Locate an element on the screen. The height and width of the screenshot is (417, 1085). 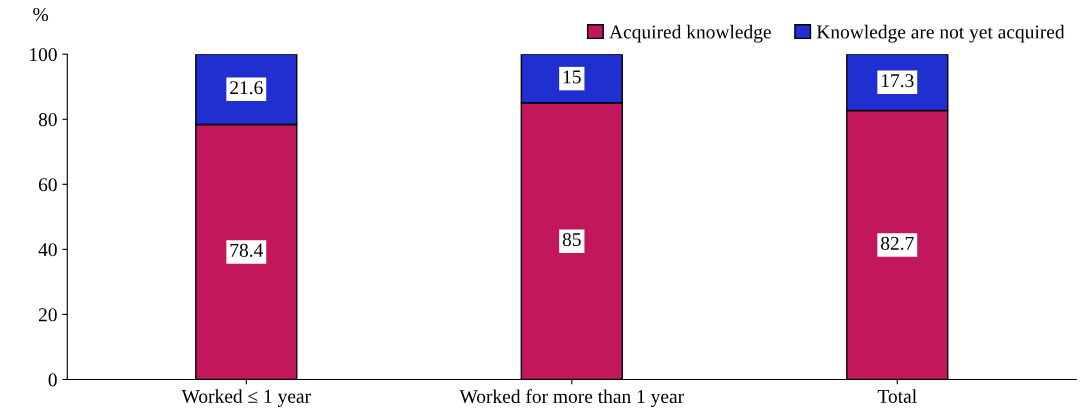
y-tick-label: 80 is located at coordinates (47, 120).